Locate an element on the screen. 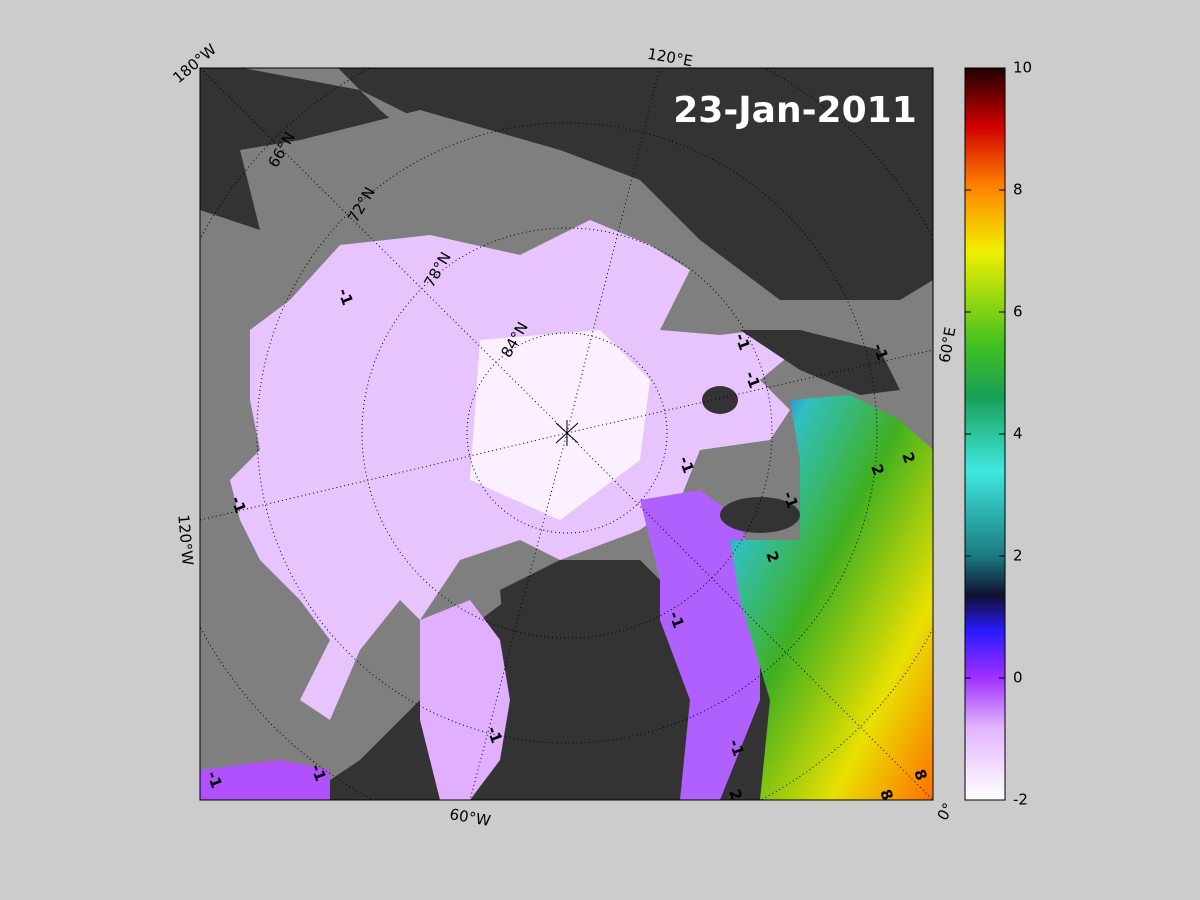 The height and width of the screenshot is (900, 1200). land is located at coordinates (820, 362).